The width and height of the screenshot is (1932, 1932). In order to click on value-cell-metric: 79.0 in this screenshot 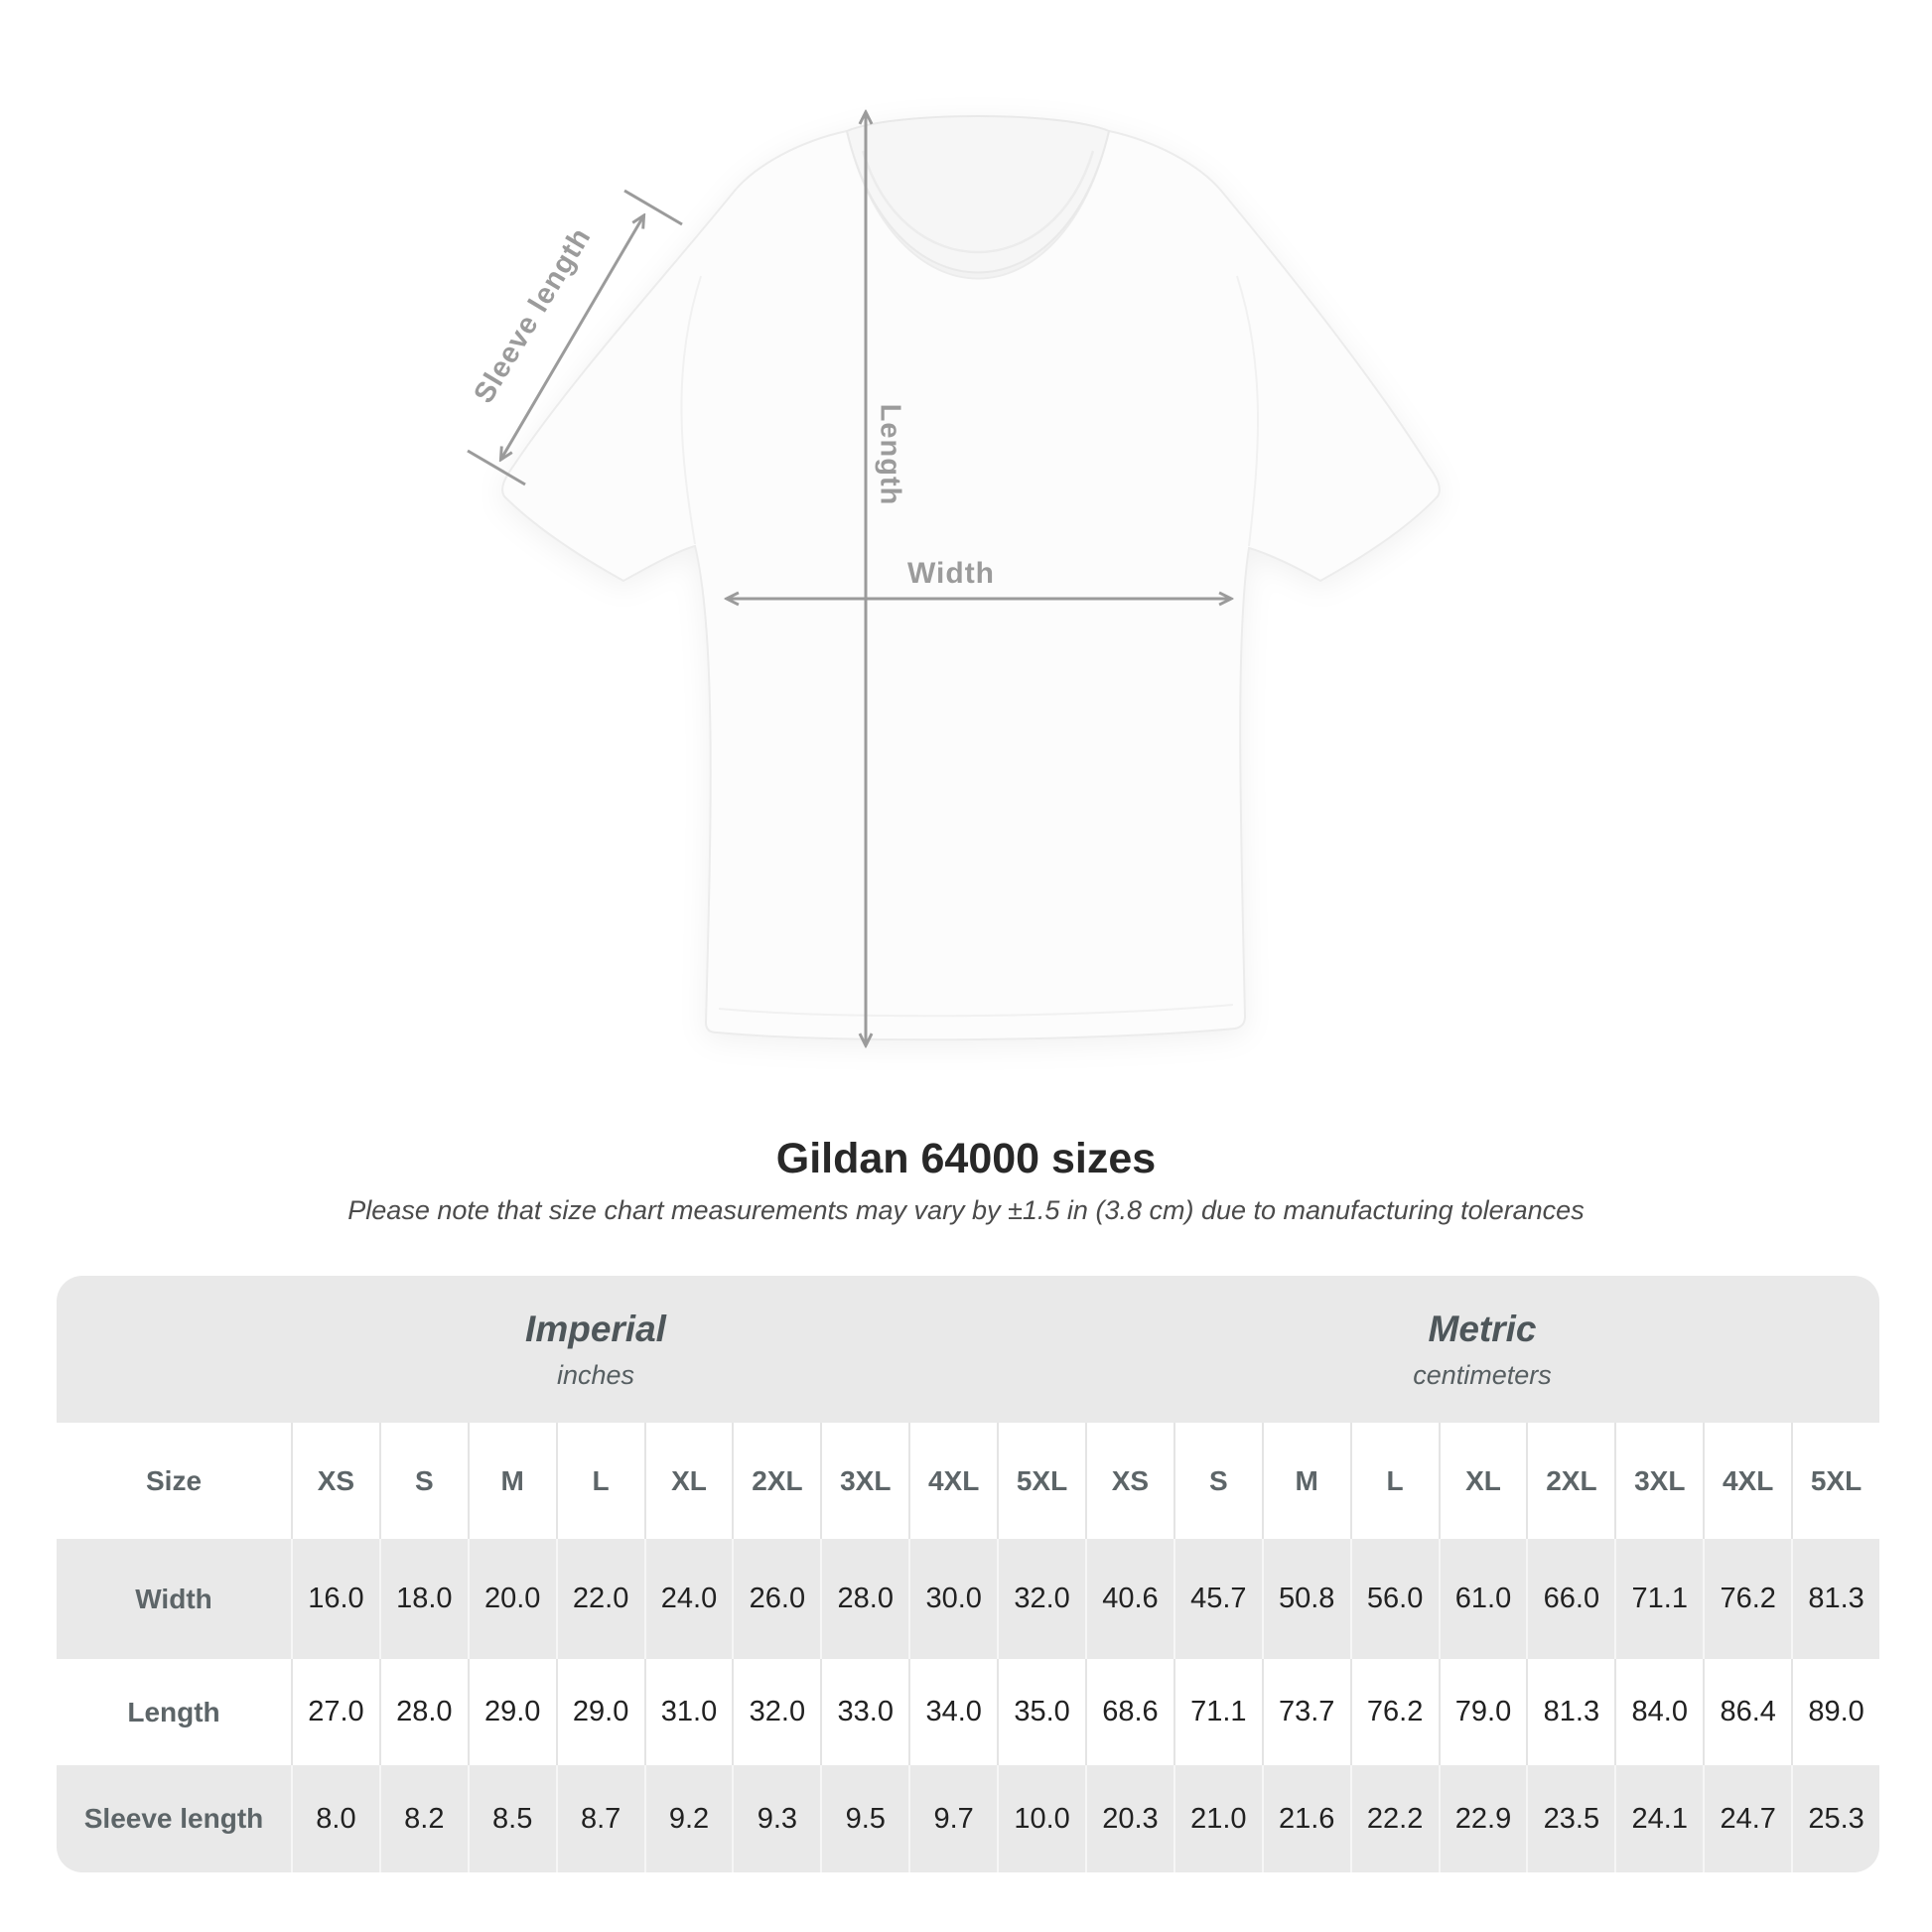, I will do `click(1483, 1712)`.